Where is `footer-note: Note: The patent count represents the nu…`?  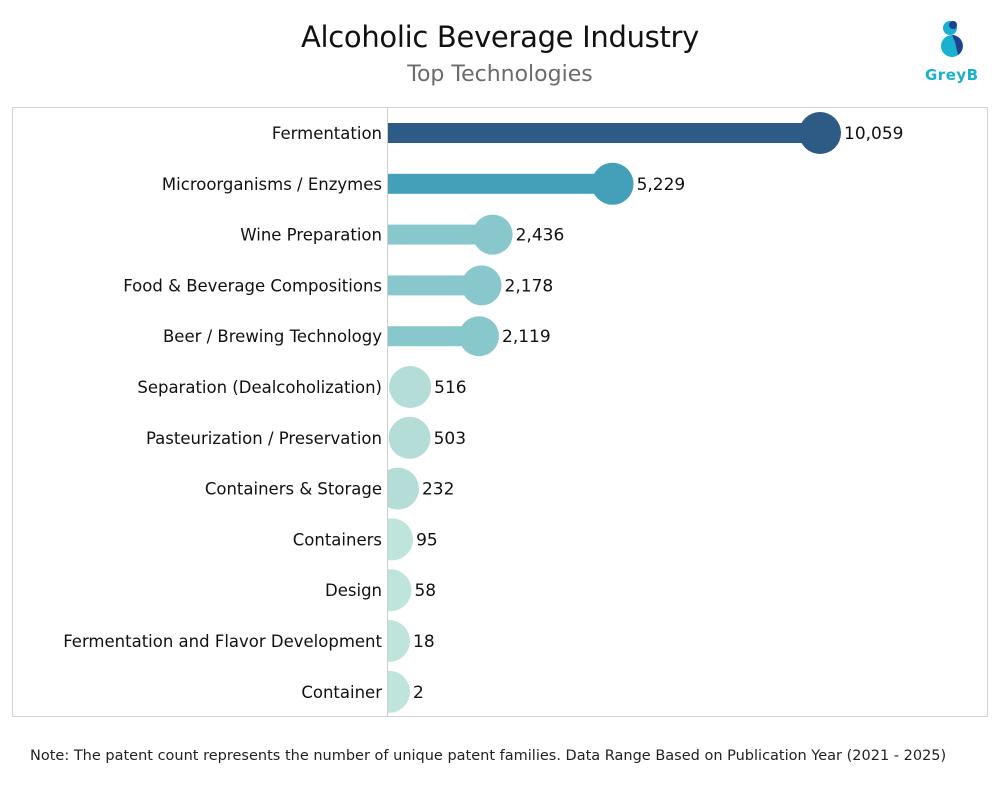 footer-note: Note: The patent count represents the nu… is located at coordinates (488, 756).